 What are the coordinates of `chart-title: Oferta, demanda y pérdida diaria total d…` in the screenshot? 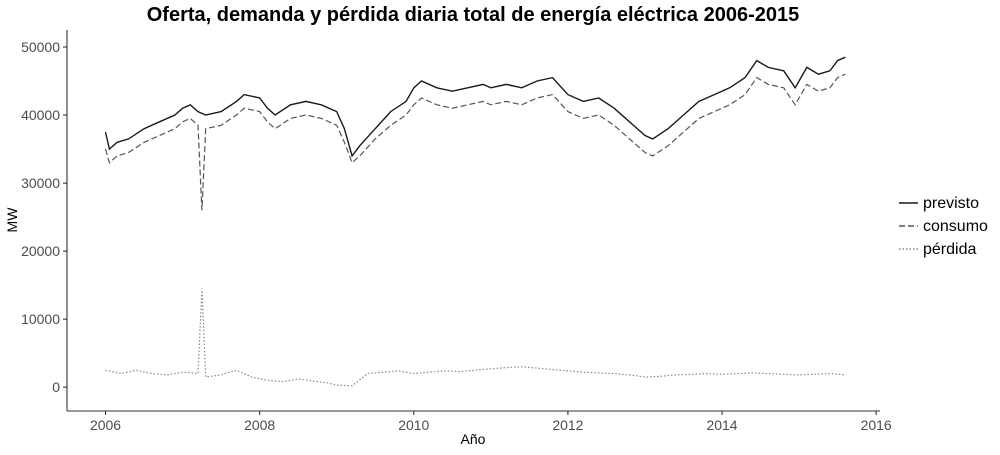 It's located at (473, 15).